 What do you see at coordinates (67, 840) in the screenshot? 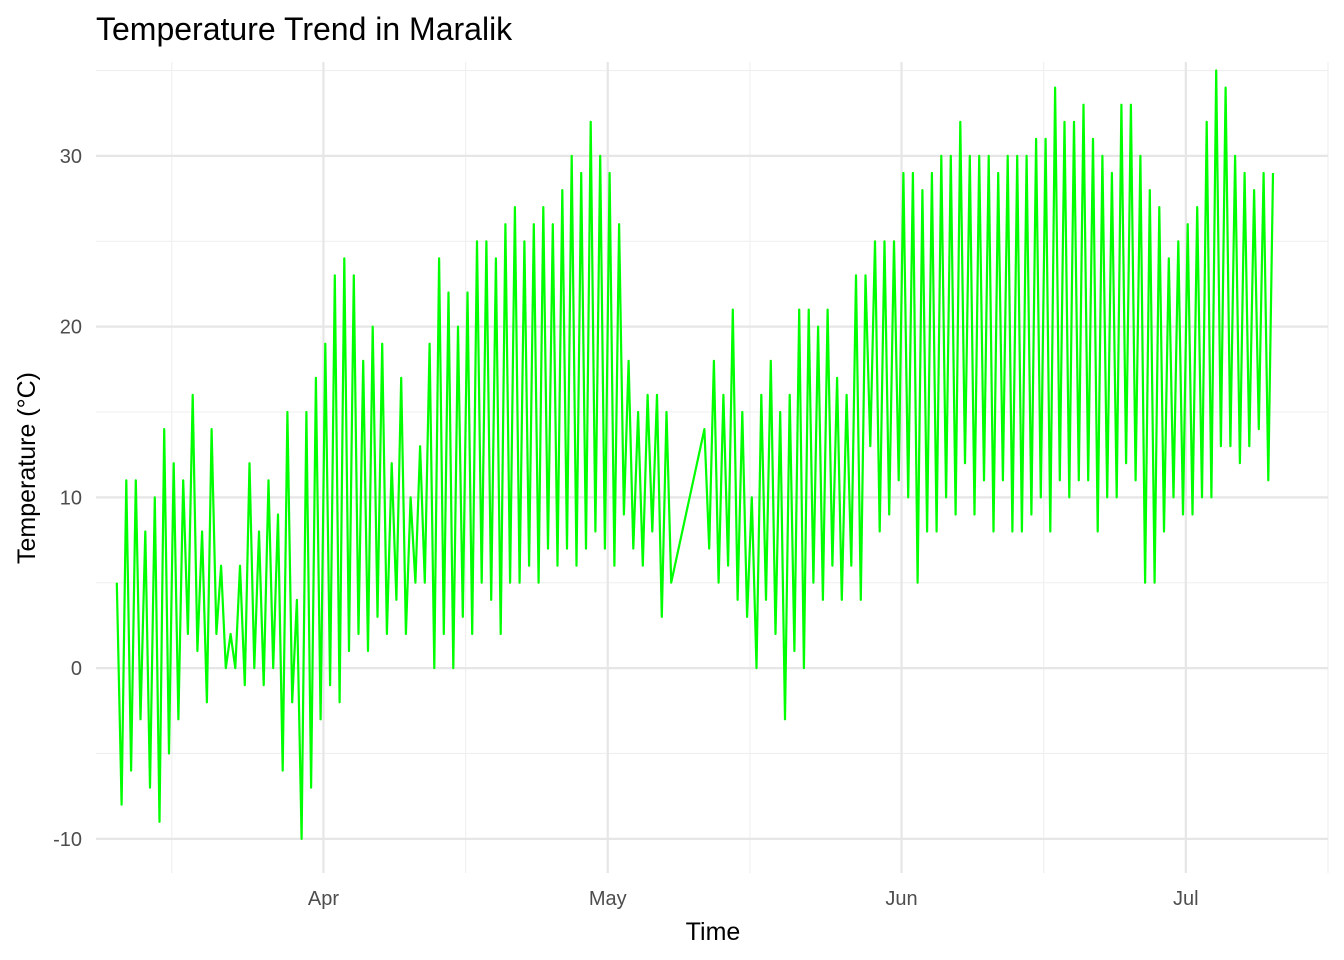
I see `y-tick-label: -10` at bounding box center [67, 840].